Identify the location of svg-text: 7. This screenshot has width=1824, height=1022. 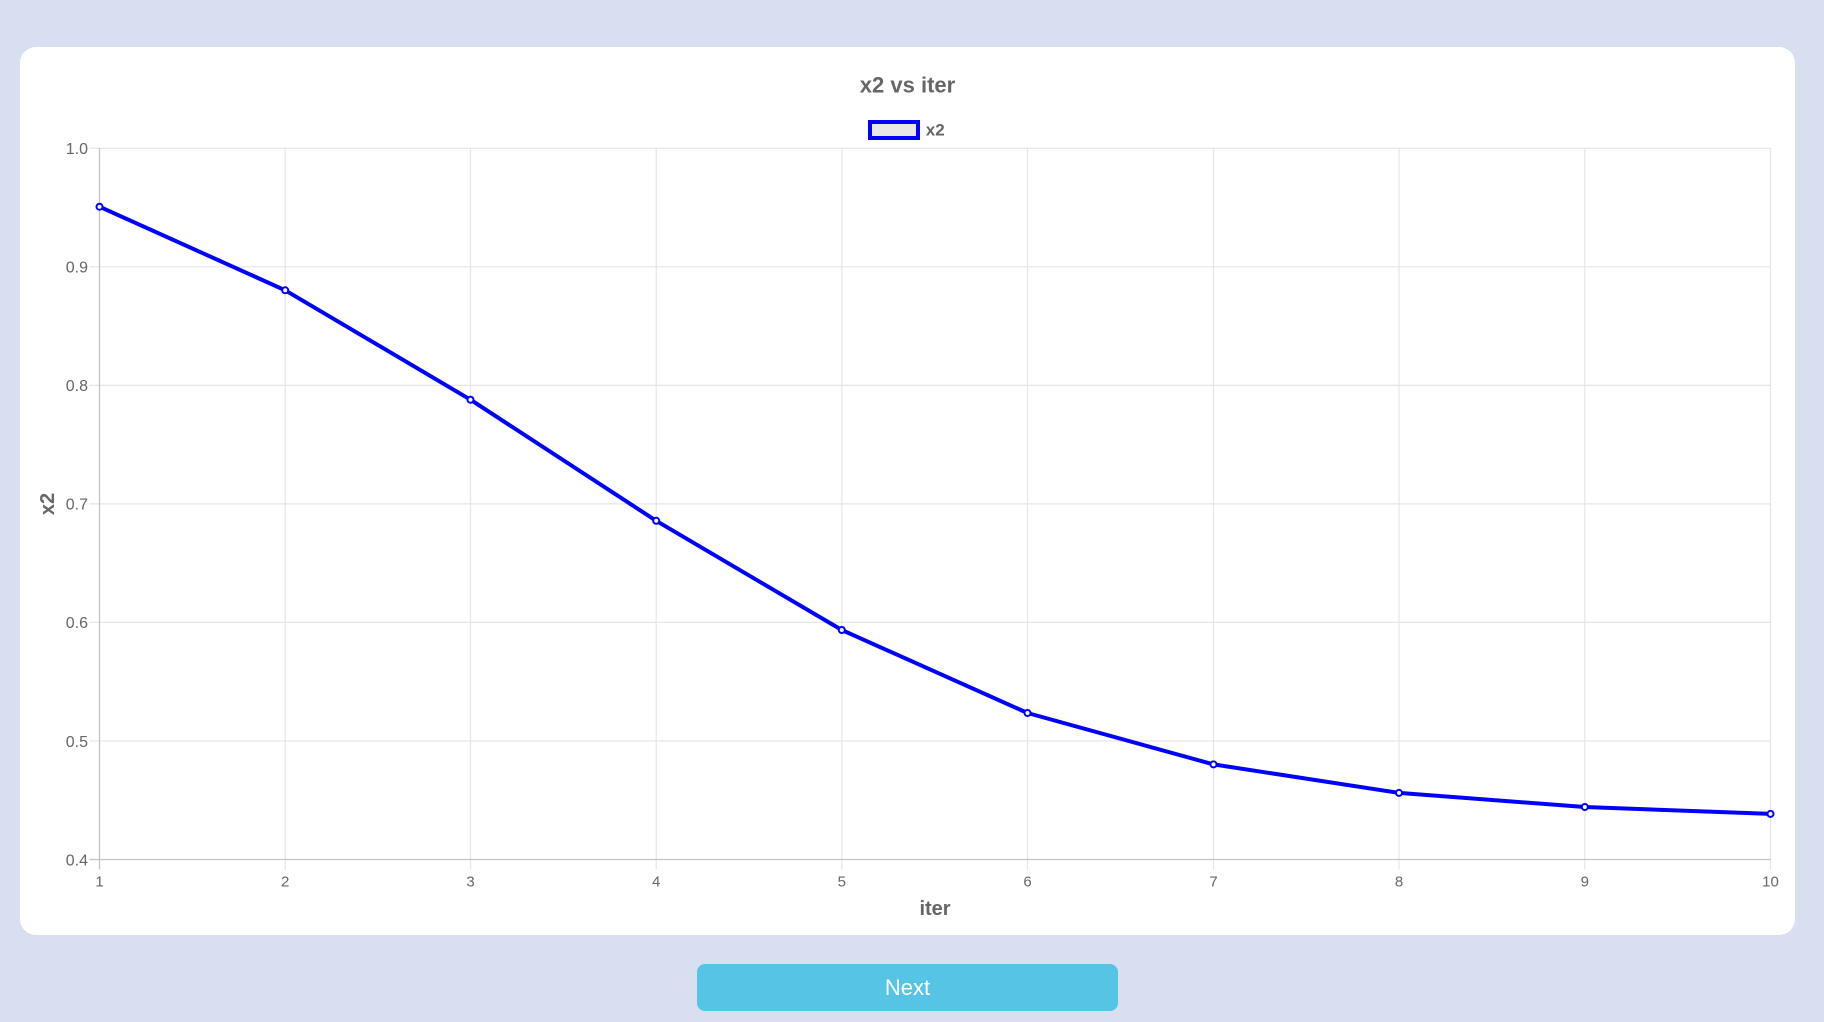
(1213, 881).